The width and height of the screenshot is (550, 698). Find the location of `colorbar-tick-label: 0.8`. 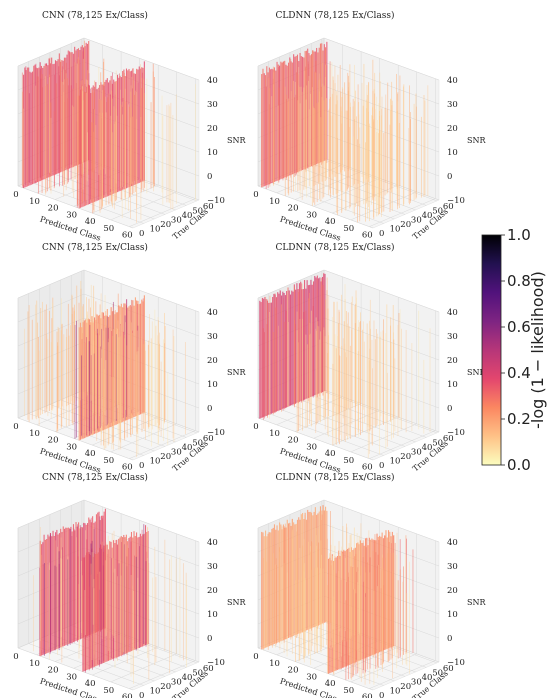

colorbar-tick-label: 0.8 is located at coordinates (519, 281).